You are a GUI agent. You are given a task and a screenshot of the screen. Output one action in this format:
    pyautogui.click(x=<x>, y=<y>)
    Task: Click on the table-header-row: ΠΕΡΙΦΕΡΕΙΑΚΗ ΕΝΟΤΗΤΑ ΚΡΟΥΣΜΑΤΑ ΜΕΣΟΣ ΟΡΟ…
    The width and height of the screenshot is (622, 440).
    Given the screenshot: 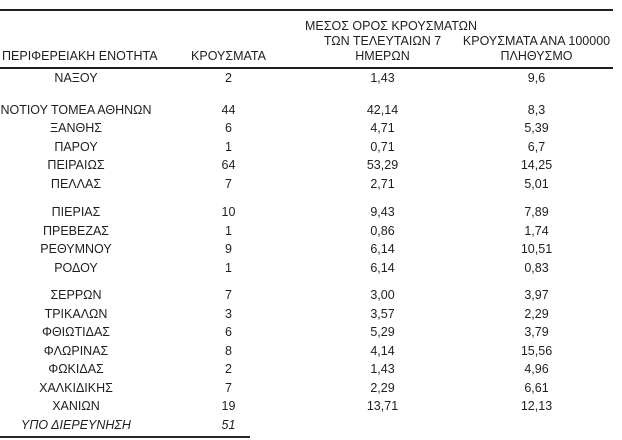 What is the action you would take?
    pyautogui.click(x=306, y=40)
    